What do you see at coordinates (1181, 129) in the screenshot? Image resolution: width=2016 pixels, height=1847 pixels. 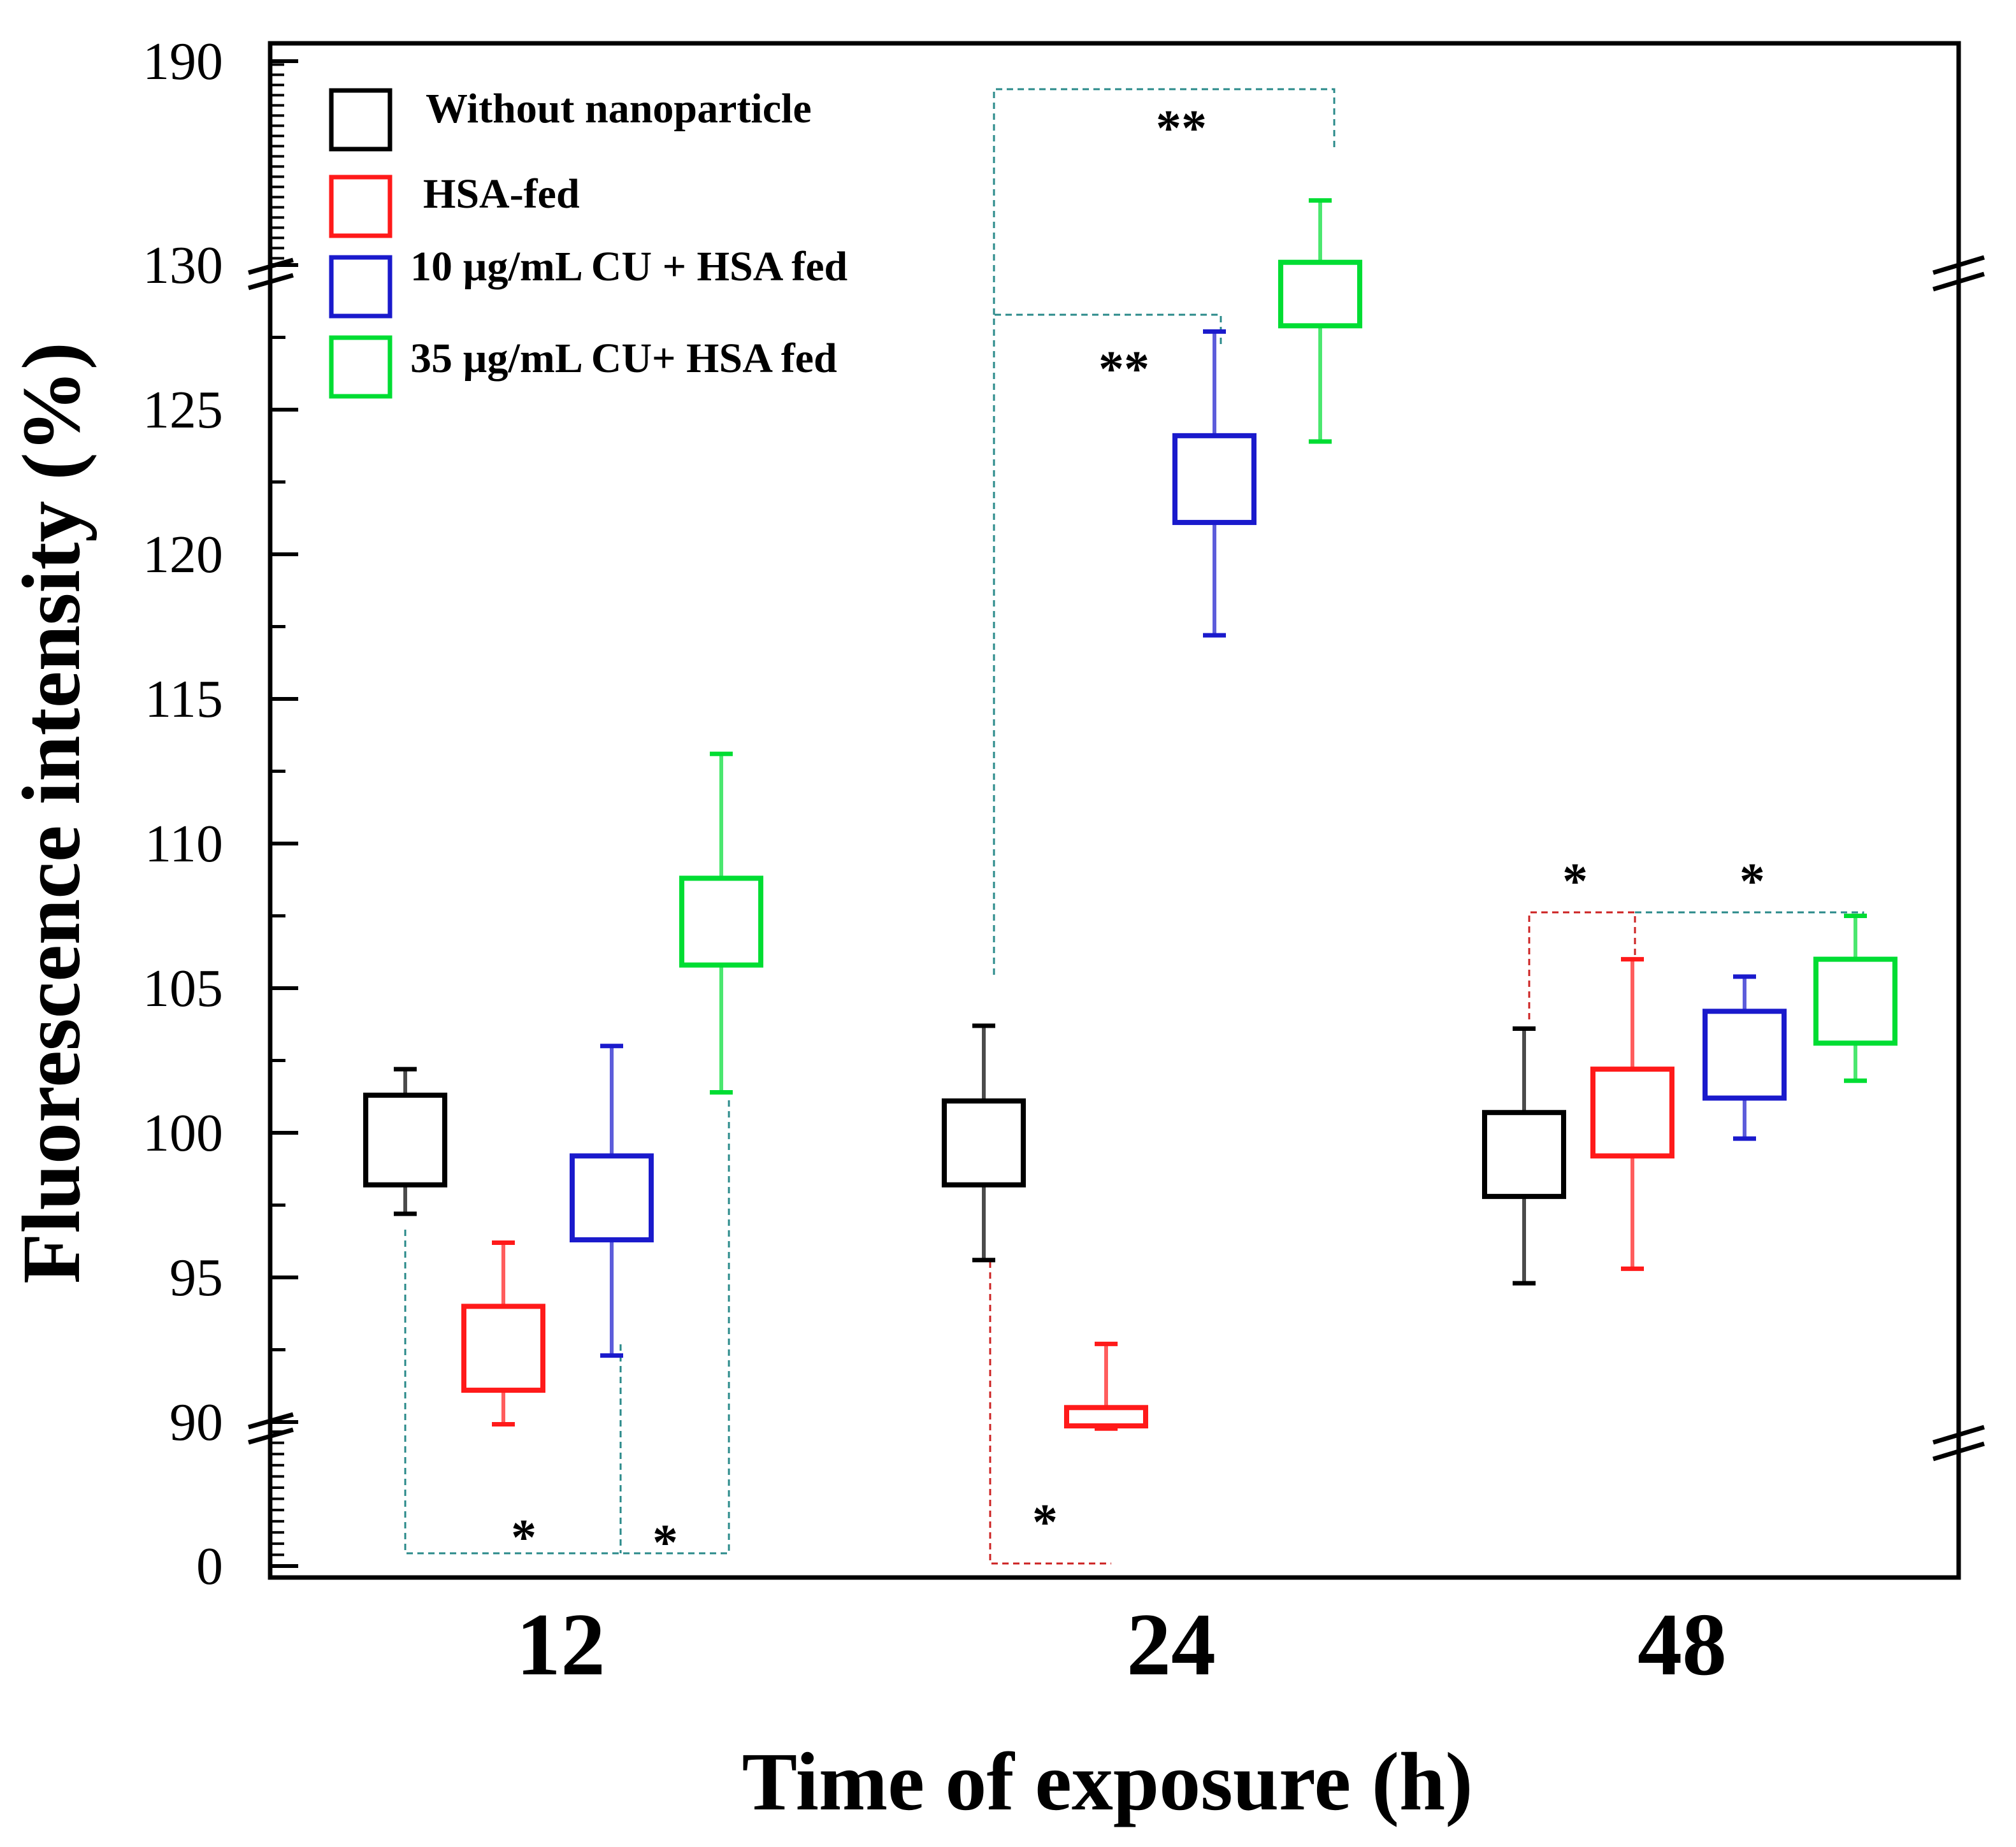 I see `sig-star-24h-b: **` at bounding box center [1181, 129].